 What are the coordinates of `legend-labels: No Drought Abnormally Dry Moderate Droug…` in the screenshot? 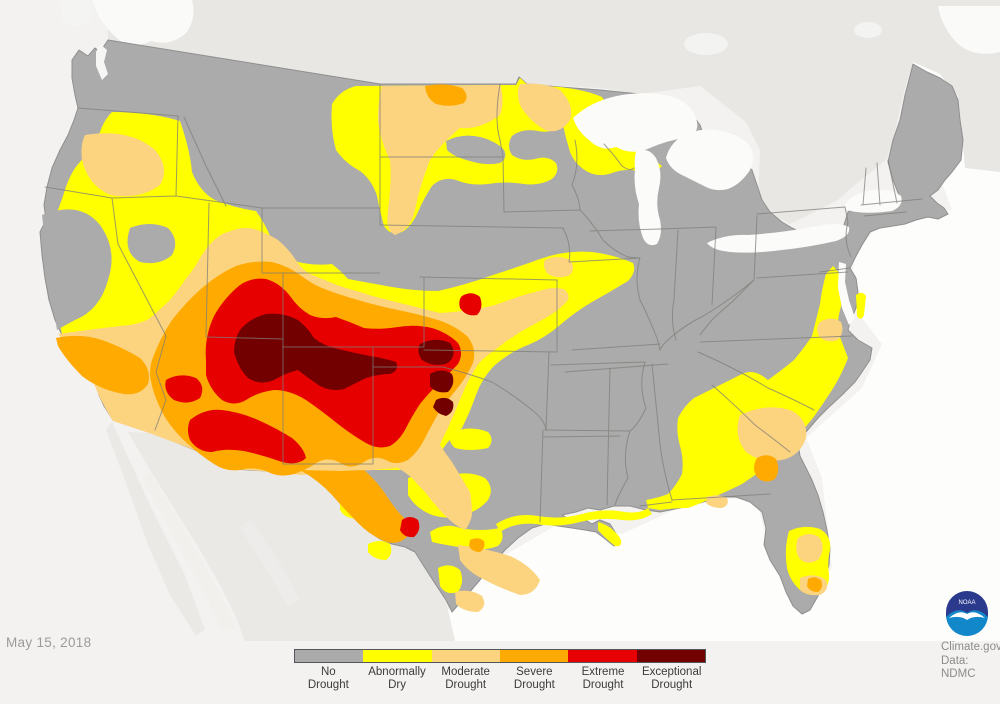 It's located at (500, 679).